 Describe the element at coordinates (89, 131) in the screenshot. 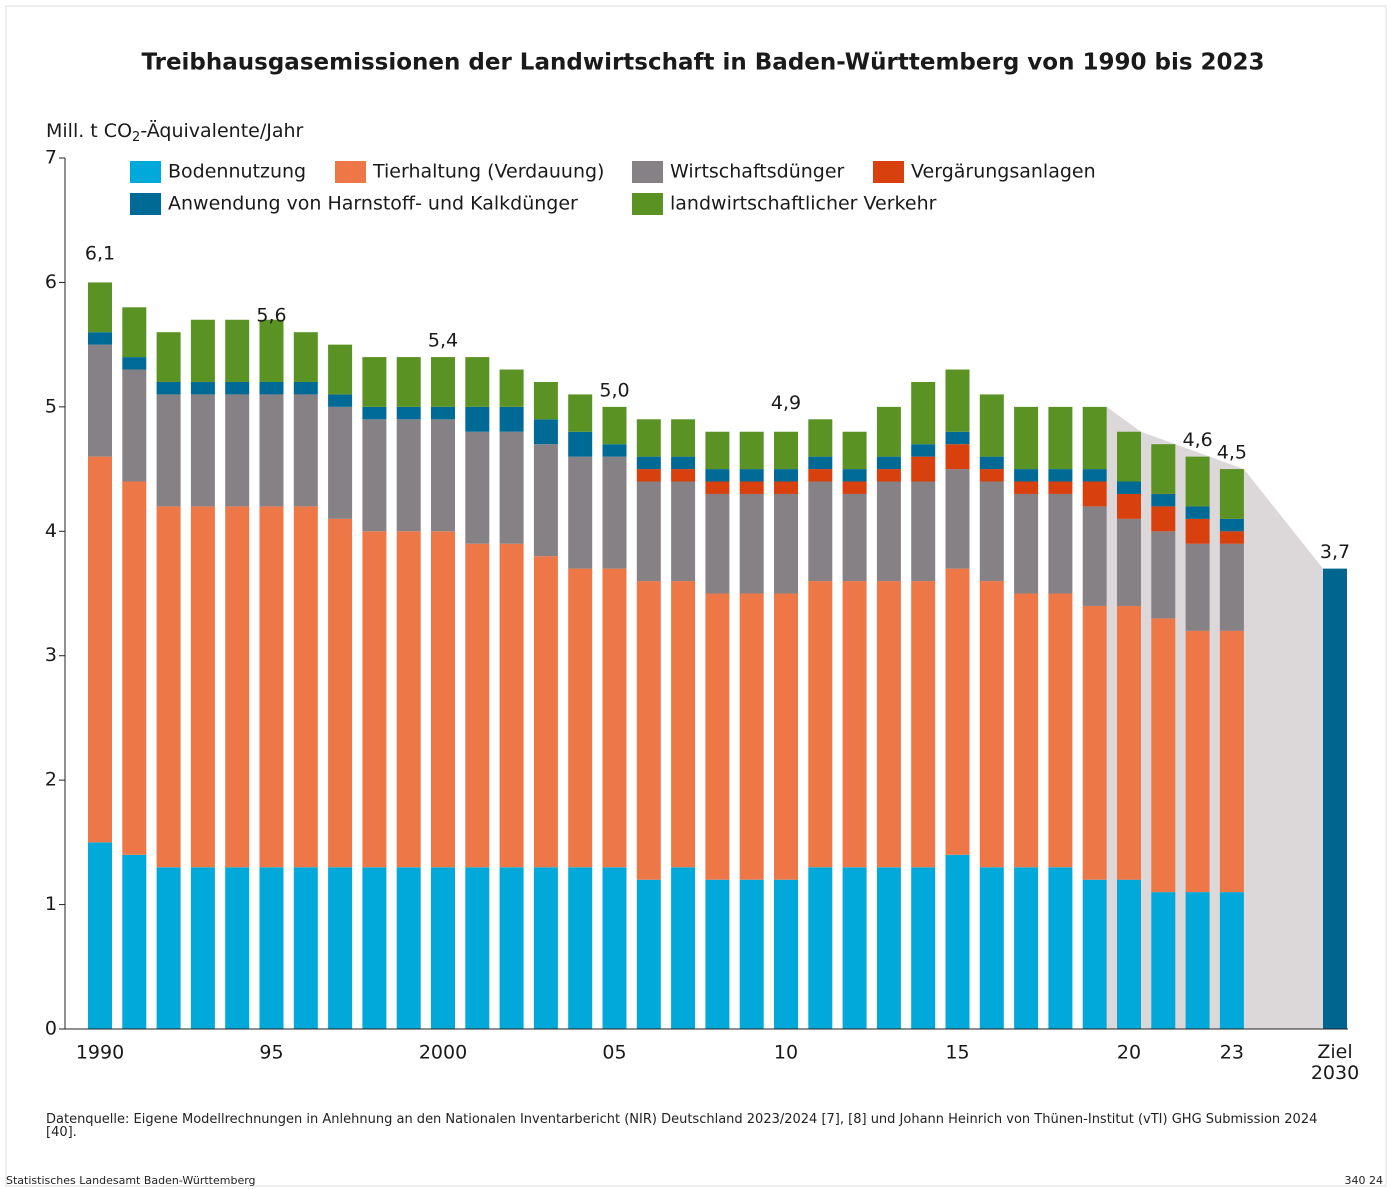

I see `y-label-part: Mill. t CO` at that location.